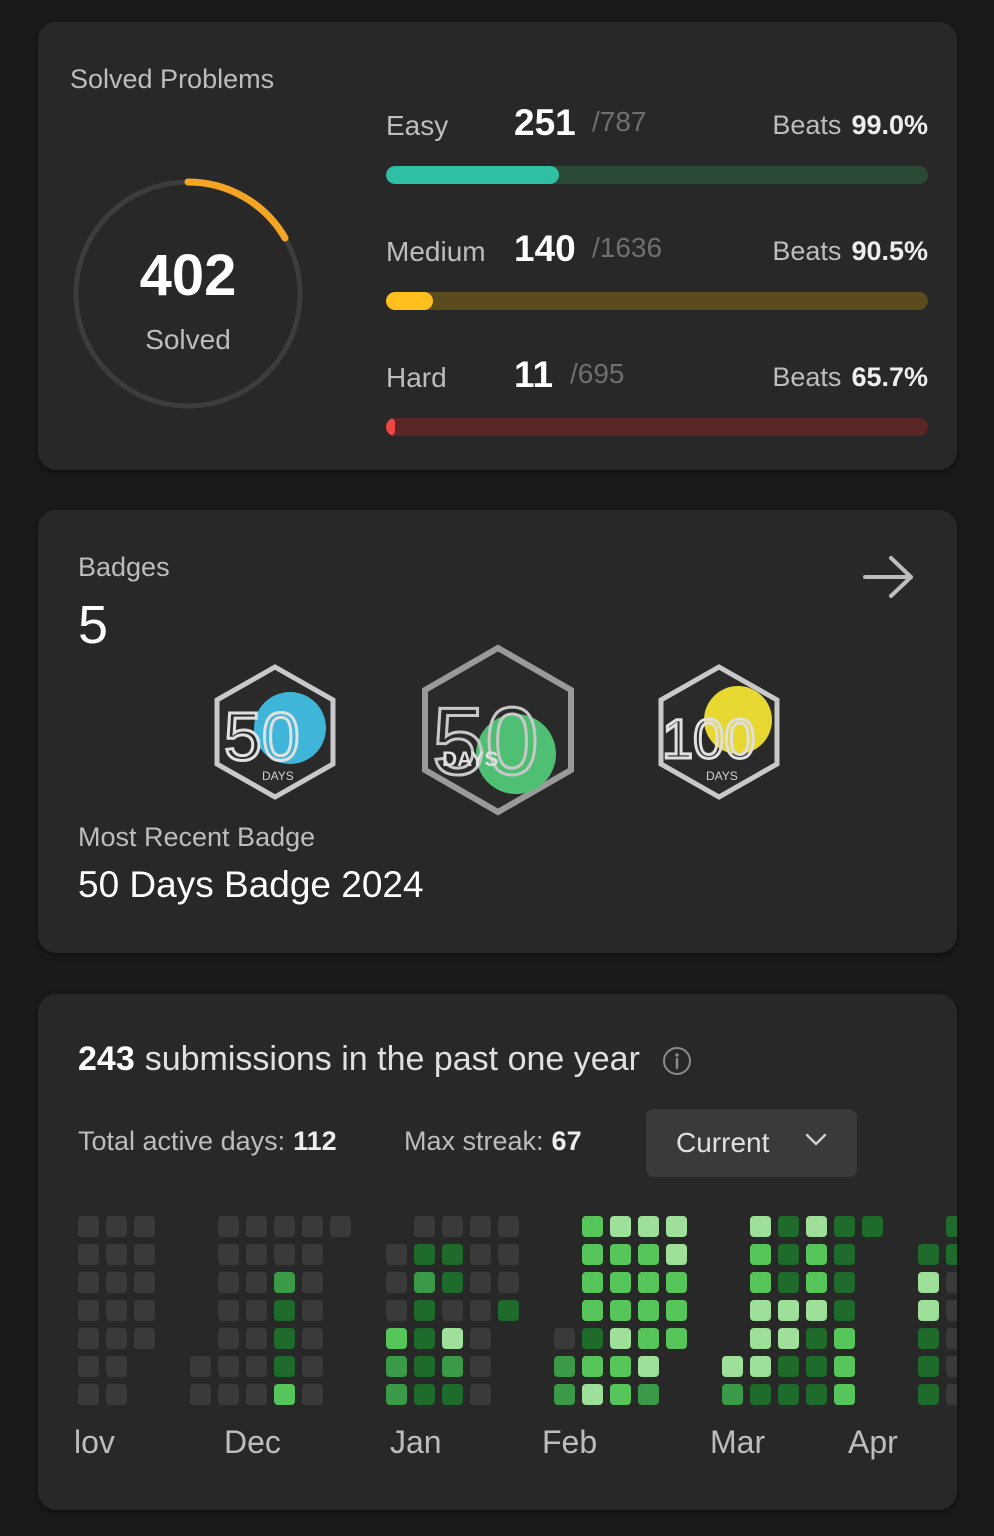 The image size is (994, 1536). Describe the element at coordinates (677, 1061) in the screenshot. I see `info-icon` at that location.